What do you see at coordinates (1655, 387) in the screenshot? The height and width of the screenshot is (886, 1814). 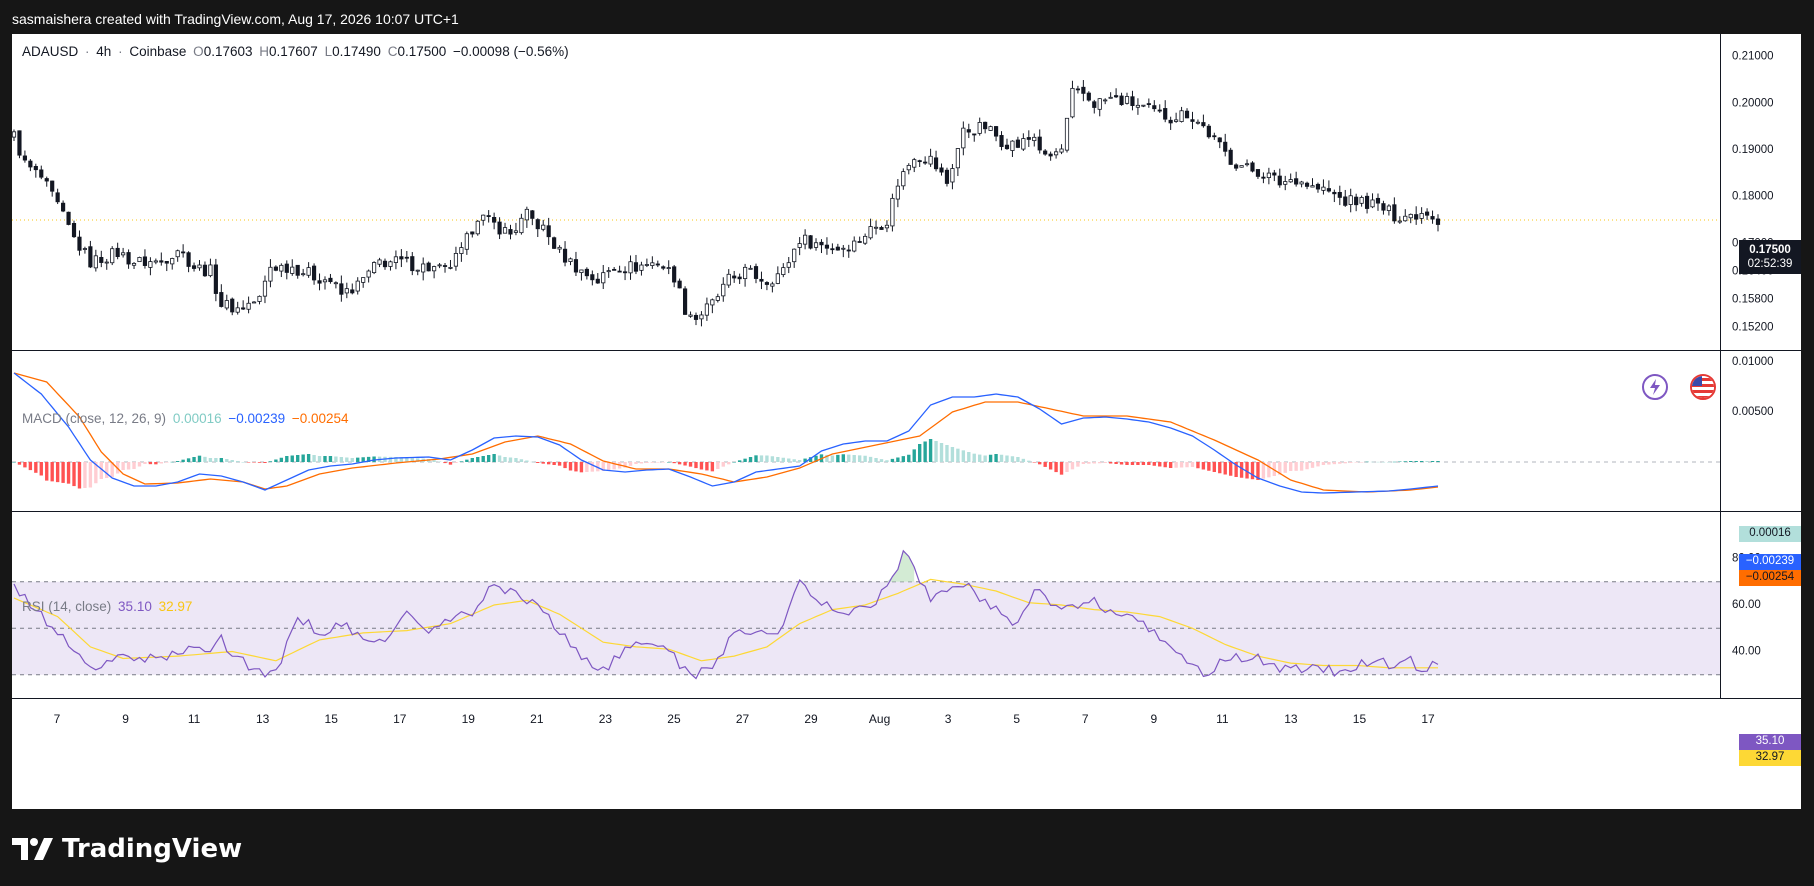 I see `lightning-icon` at bounding box center [1655, 387].